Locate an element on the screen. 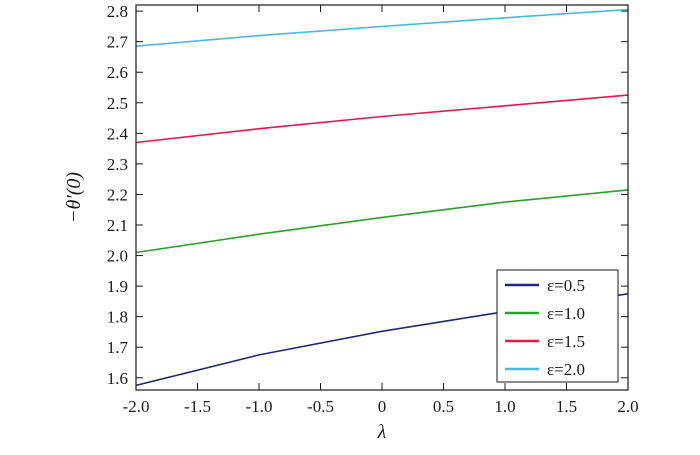 The width and height of the screenshot is (700, 455). y-tick-label: 2.0 is located at coordinates (117, 256).